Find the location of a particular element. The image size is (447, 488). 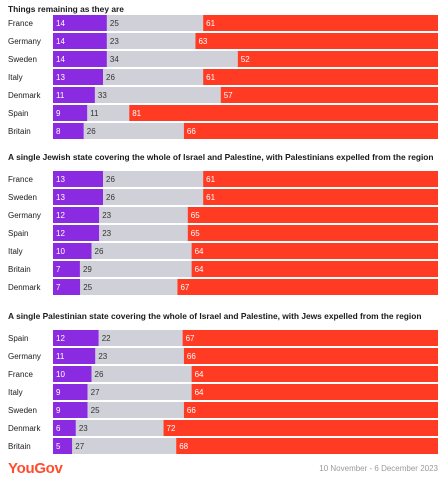

data-label: 33 is located at coordinates (102, 95).